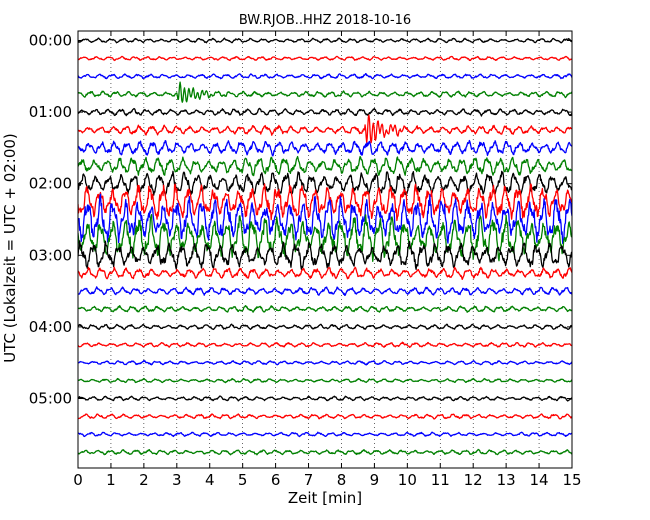  I want to click on x-tick-label: 10, so click(407, 480).